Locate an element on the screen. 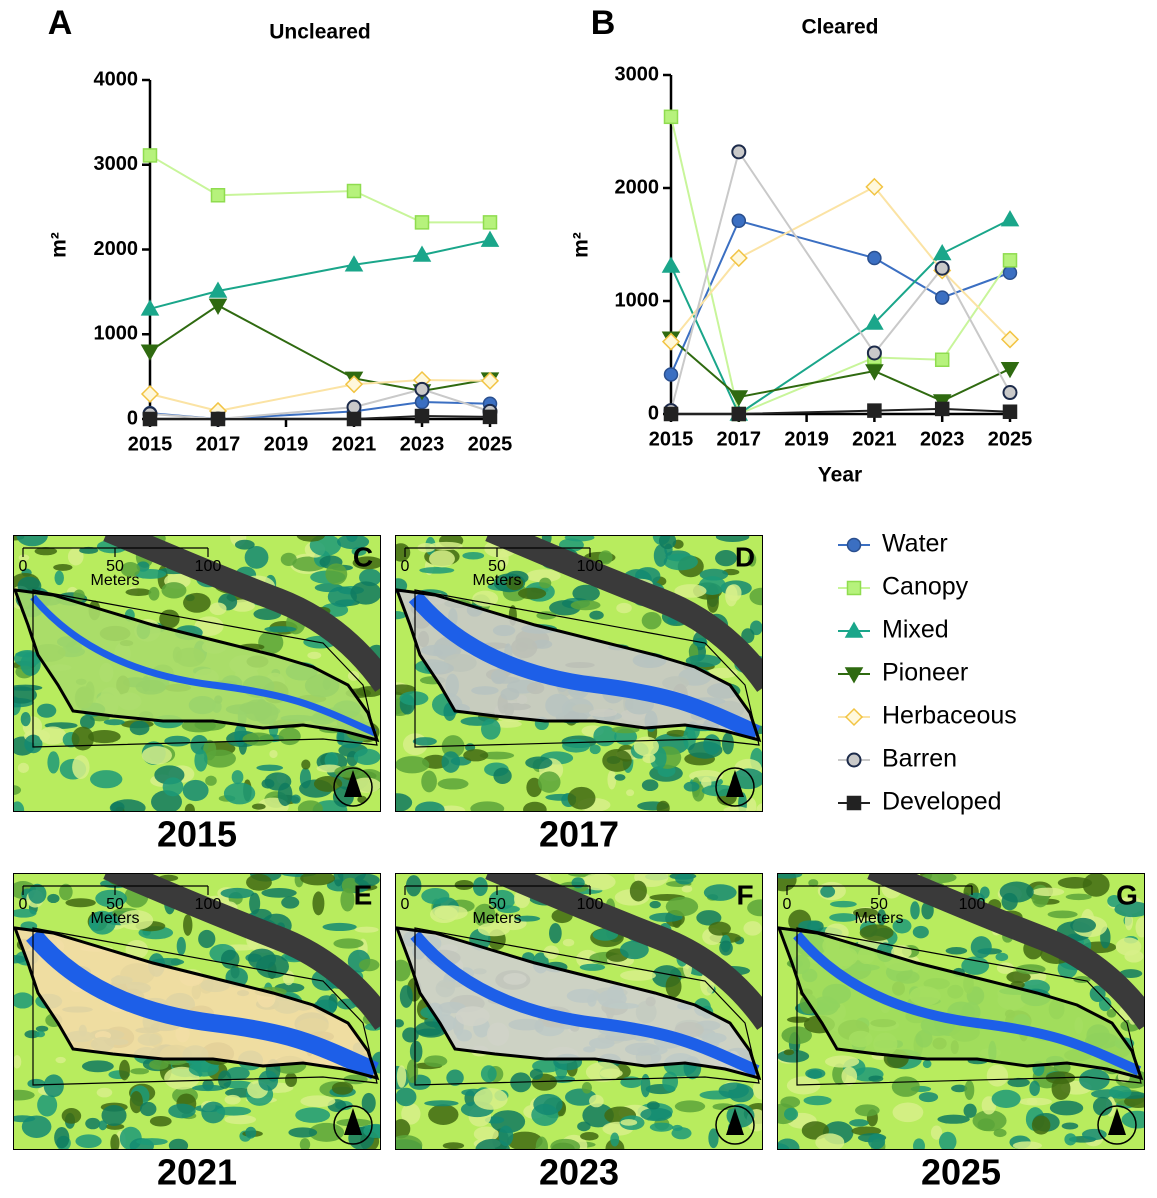 This screenshot has width=1157, height=1198. map-frame is located at coordinates (961, 1011).